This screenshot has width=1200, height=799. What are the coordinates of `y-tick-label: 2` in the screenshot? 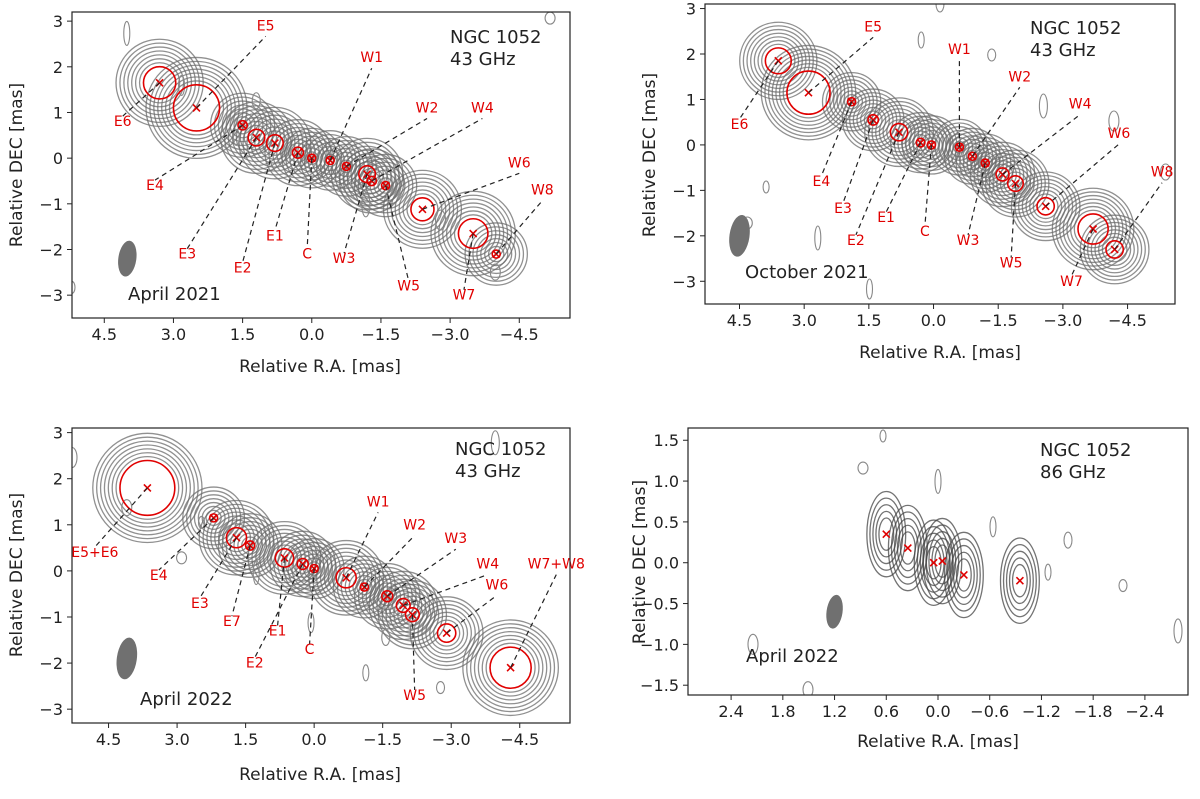 It's located at (691, 54).